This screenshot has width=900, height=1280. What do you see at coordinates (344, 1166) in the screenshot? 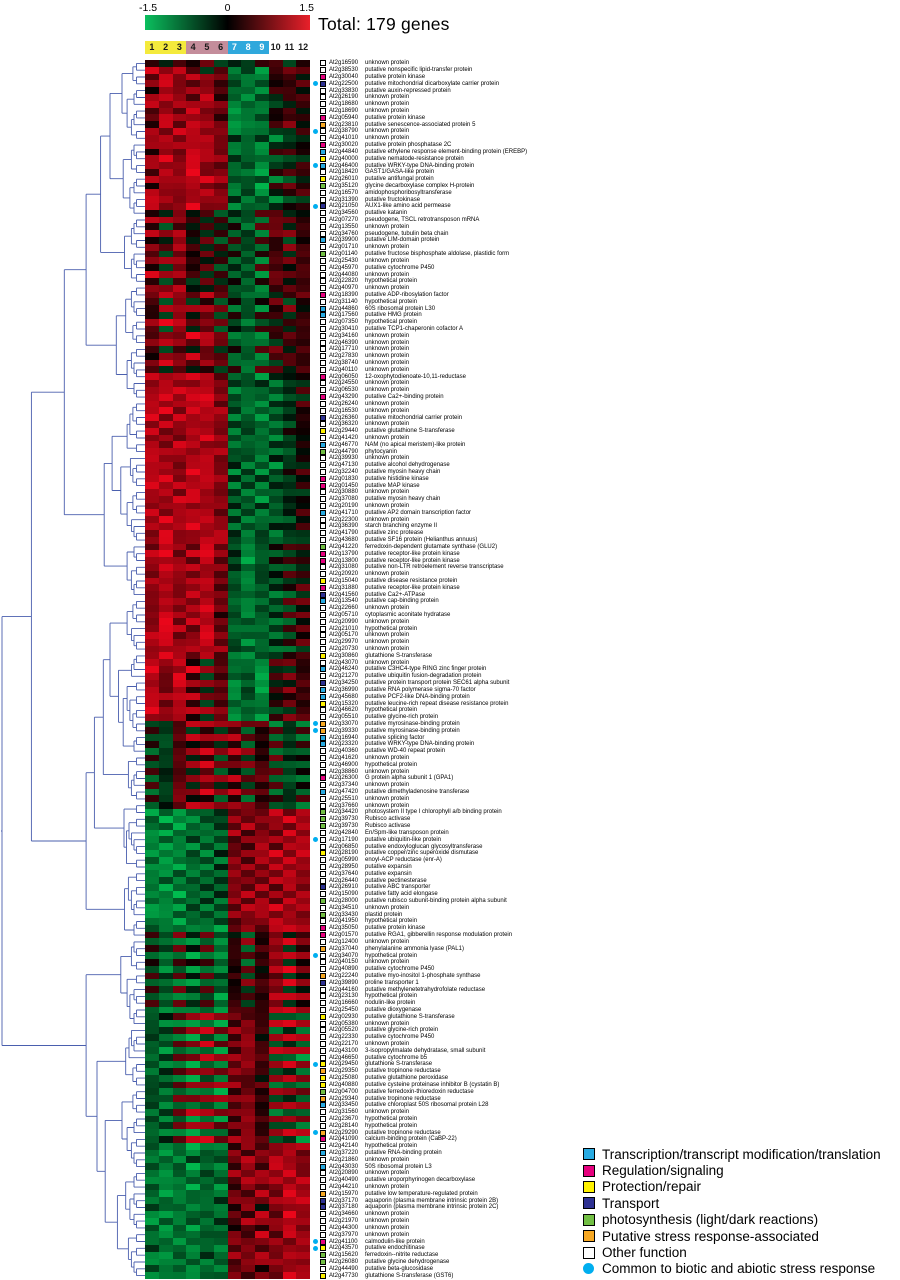
I see `gene-id: At2g43030` at bounding box center [344, 1166].